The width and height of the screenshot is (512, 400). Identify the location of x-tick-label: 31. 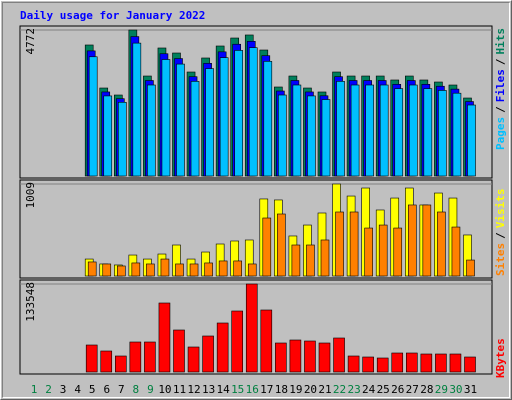
(470, 389).